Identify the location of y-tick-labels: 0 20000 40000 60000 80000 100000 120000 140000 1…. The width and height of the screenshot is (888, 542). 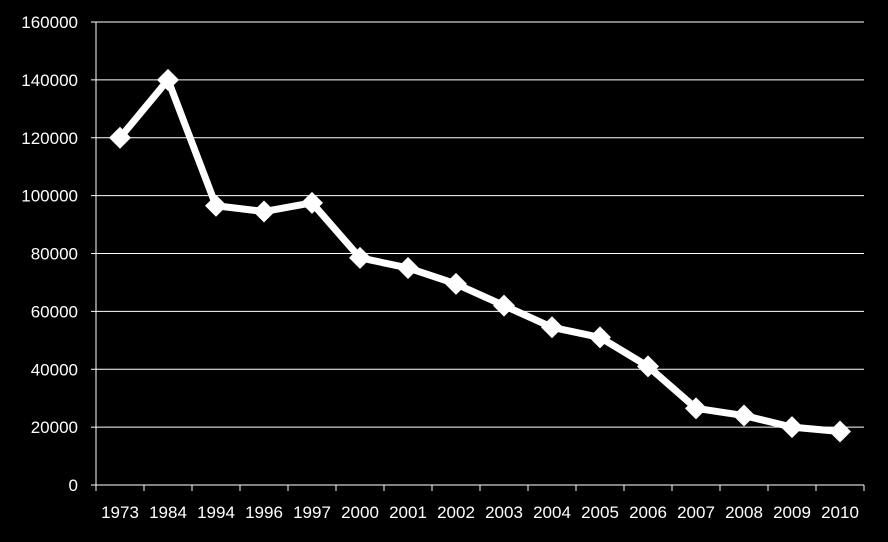
(49, 254).